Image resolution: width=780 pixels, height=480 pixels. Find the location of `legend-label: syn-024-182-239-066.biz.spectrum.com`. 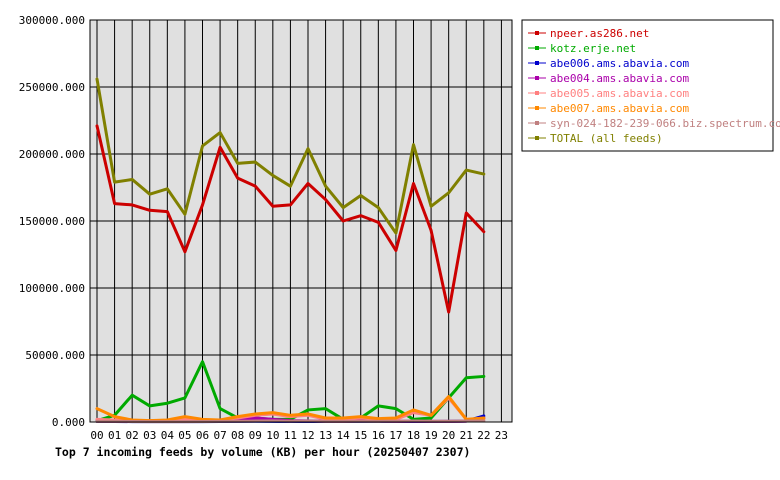

legend-label: syn-024-182-239-066.biz.spectrum.com is located at coordinates (665, 123).